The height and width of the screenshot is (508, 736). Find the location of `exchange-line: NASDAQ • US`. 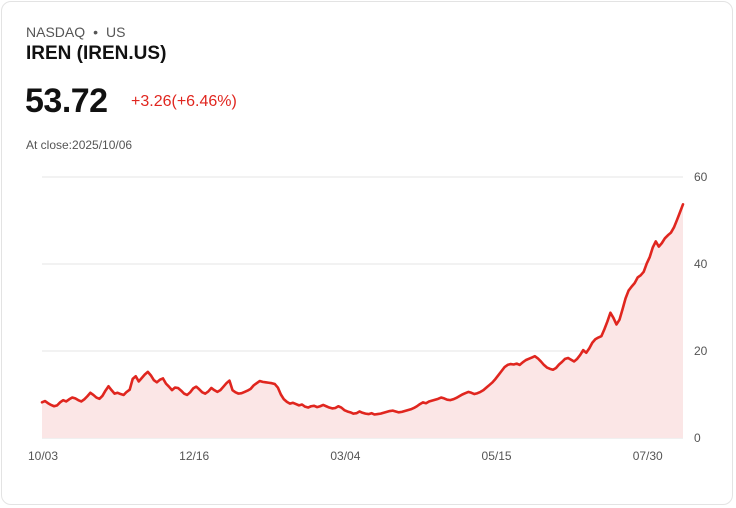

exchange-line: NASDAQ • US is located at coordinates (75, 32).